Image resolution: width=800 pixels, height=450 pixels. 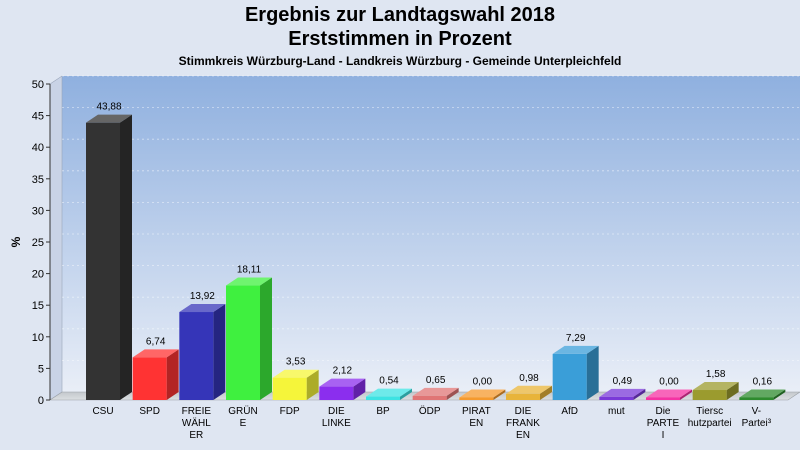 I want to click on x-tick-label: Die, so click(x=662, y=411).